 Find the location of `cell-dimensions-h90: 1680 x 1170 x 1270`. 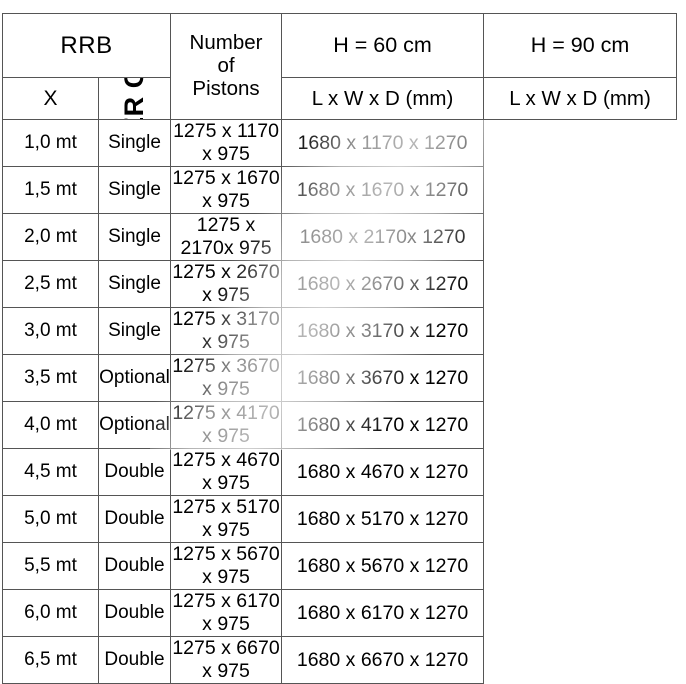

cell-dimensions-h90: 1680 x 1170 x 1270 is located at coordinates (383, 143).